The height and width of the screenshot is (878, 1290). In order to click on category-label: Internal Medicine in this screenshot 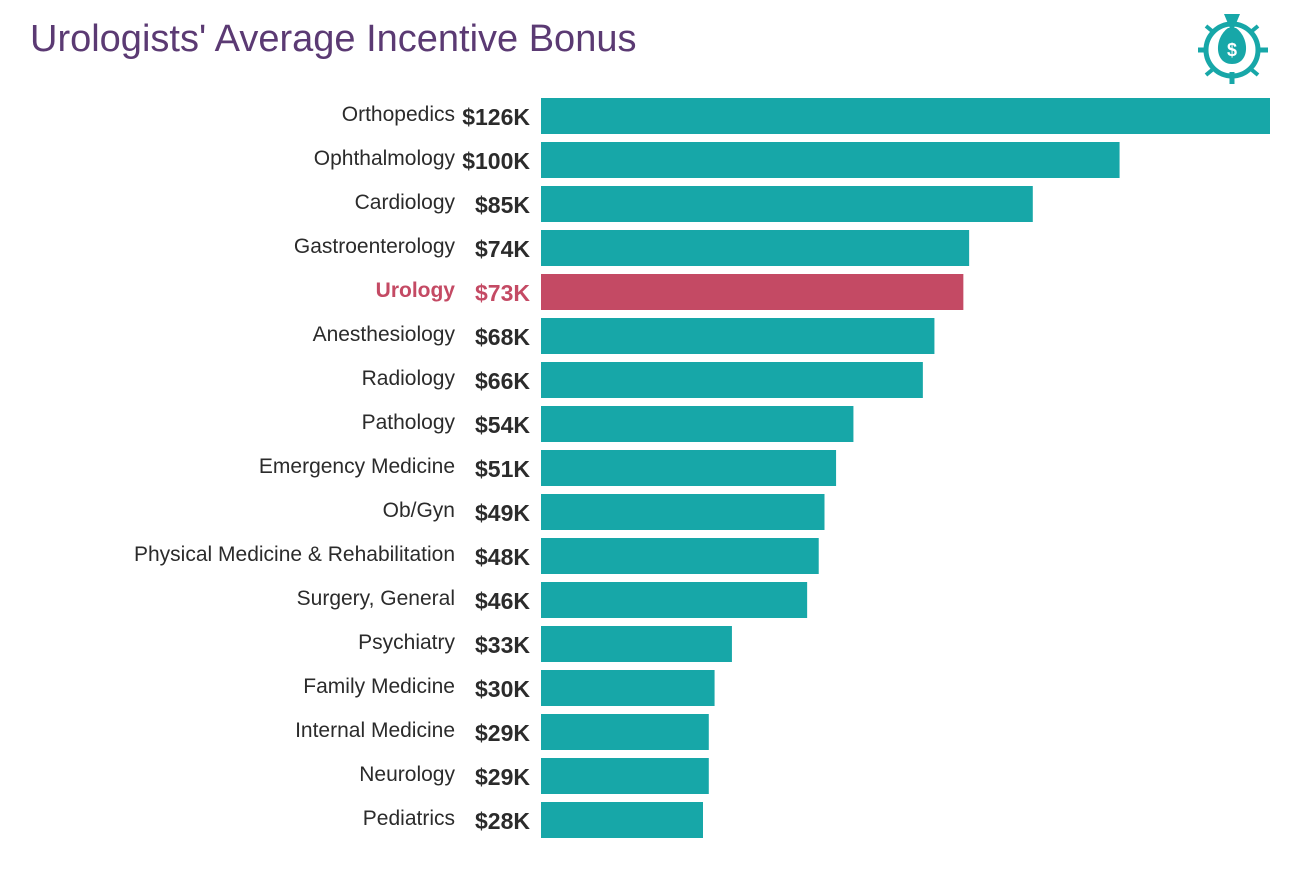, I will do `click(375, 730)`.